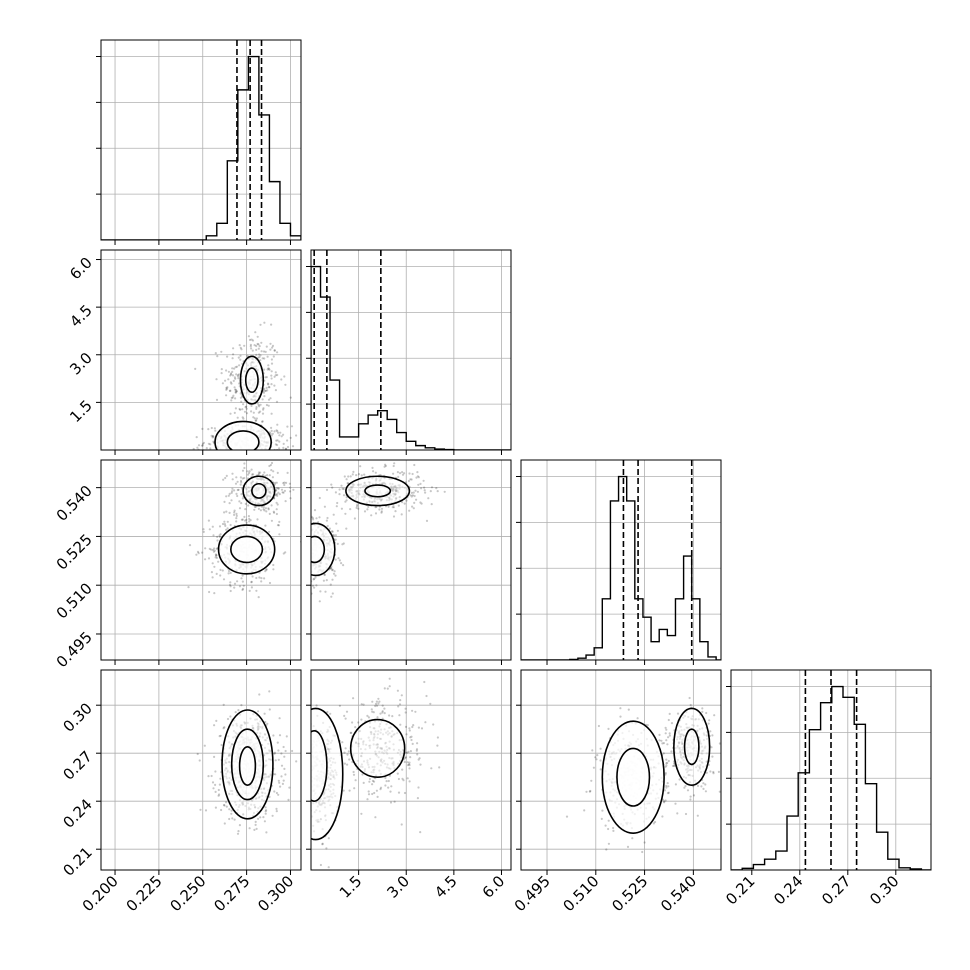 This screenshot has width=970, height=970. What do you see at coordinates (629, 893) in the screenshot?
I see `x-tick-label: 0.525` at bounding box center [629, 893].